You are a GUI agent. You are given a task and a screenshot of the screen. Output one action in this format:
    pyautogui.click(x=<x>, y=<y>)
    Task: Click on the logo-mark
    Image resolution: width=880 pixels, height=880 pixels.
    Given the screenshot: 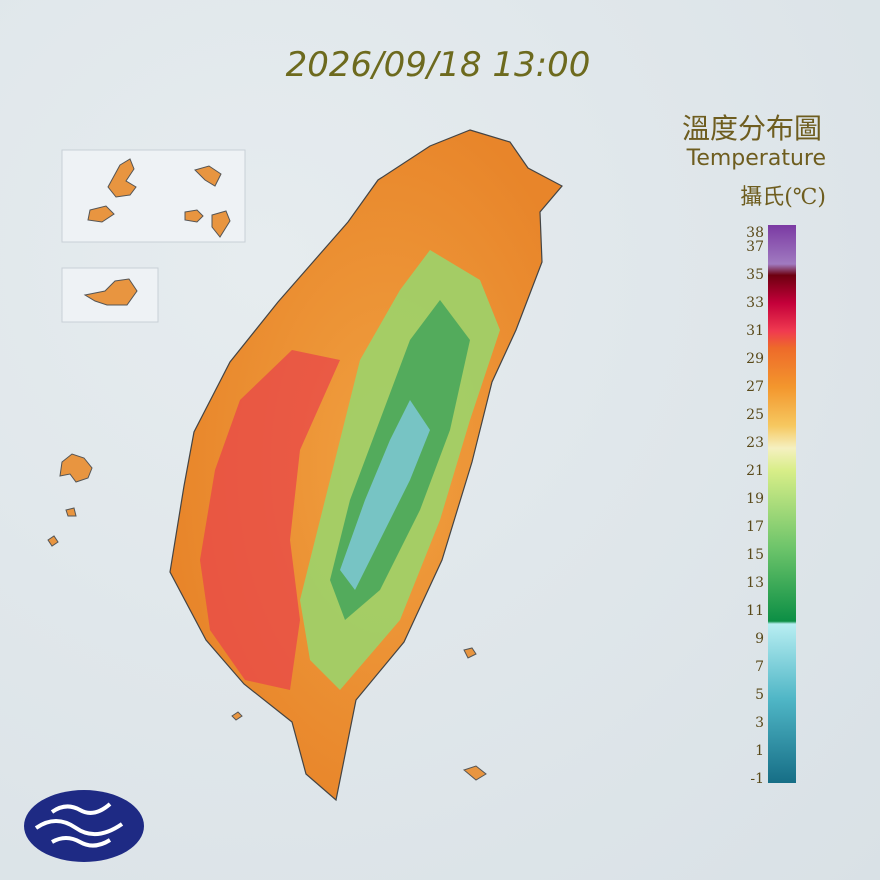 What is the action you would take?
    pyautogui.click(x=79, y=825)
    